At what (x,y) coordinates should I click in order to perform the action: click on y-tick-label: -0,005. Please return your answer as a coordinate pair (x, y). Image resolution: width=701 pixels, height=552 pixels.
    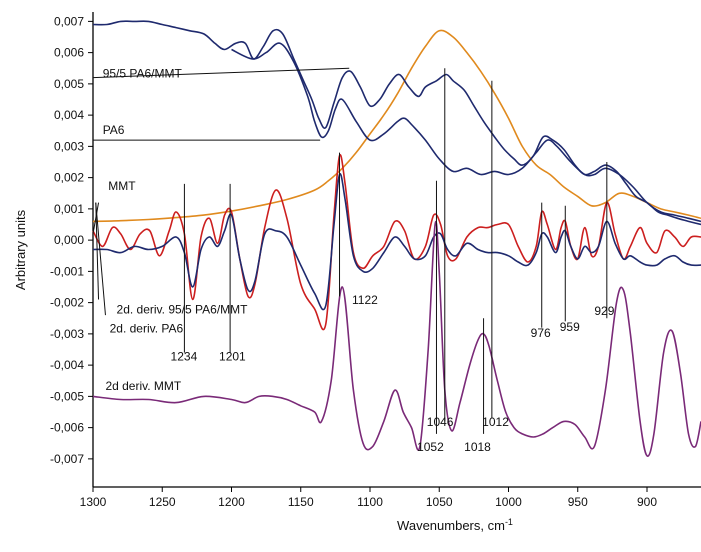
    Looking at the image, I should click on (67, 396).